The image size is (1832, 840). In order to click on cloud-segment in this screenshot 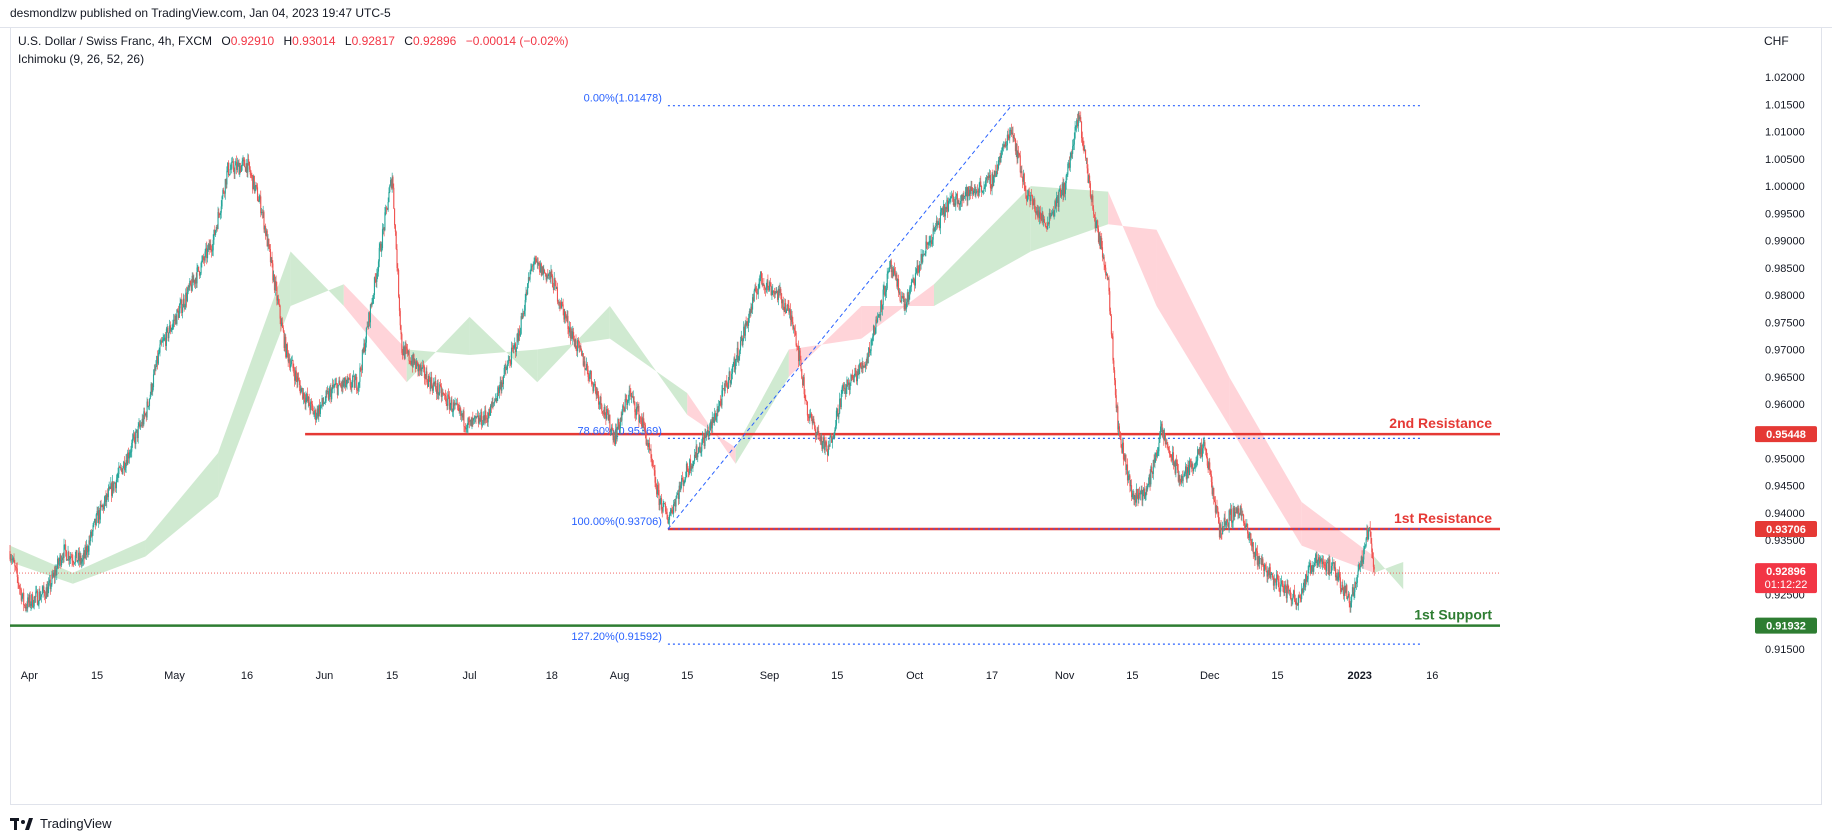, I will do `click(182, 505)`.